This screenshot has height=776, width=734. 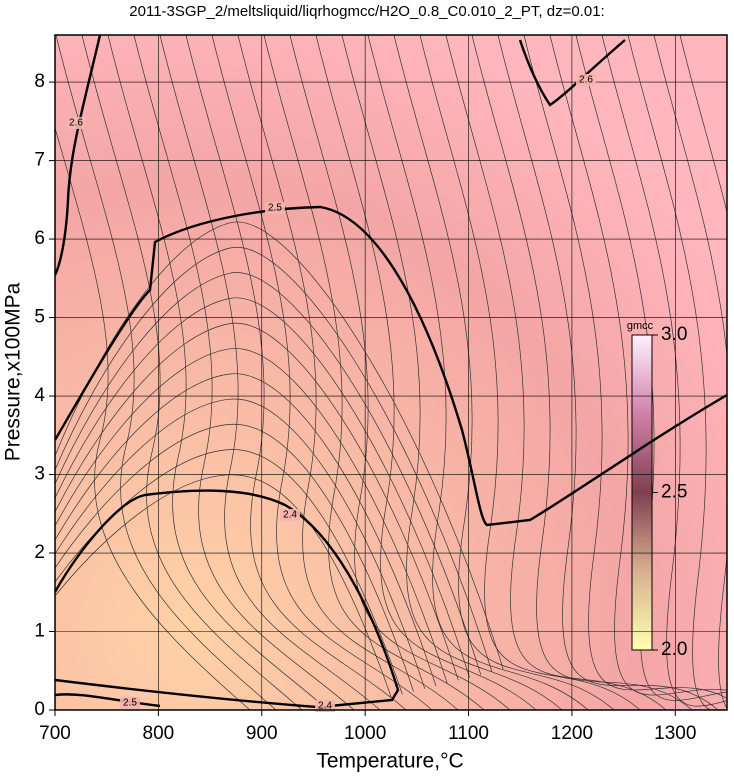 What do you see at coordinates (389, 761) in the screenshot?
I see `x-axis-label: Temperature,°C` at bounding box center [389, 761].